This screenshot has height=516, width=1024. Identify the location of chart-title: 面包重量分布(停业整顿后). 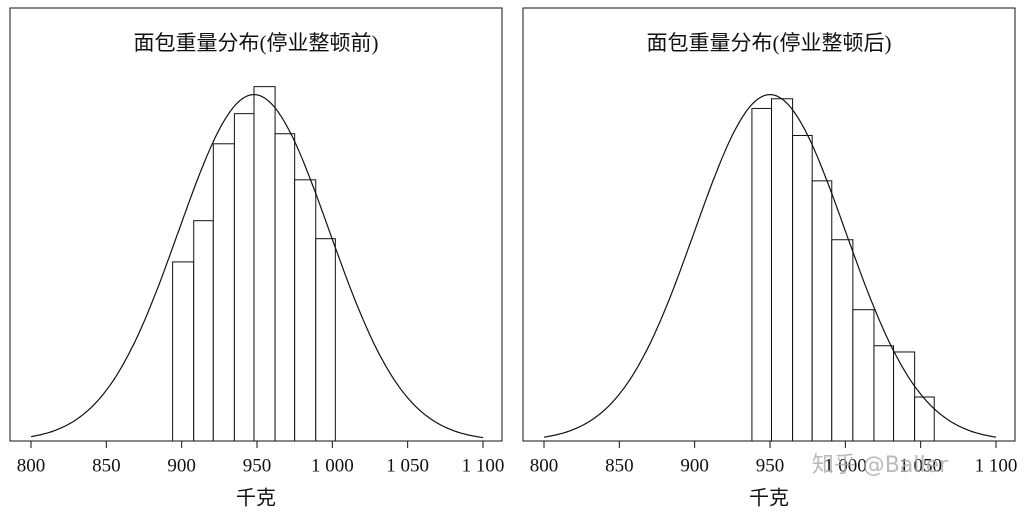
(769, 43).